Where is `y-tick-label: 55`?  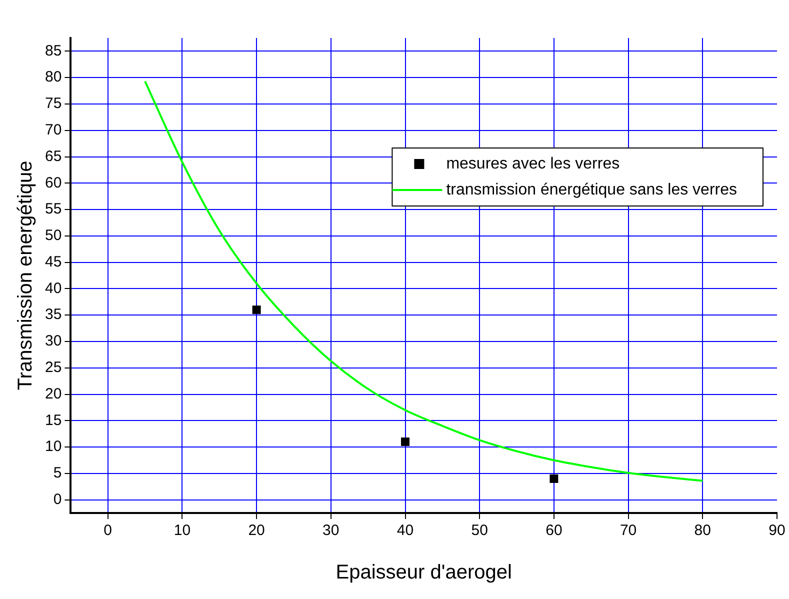
y-tick-label: 55 is located at coordinates (53, 209).